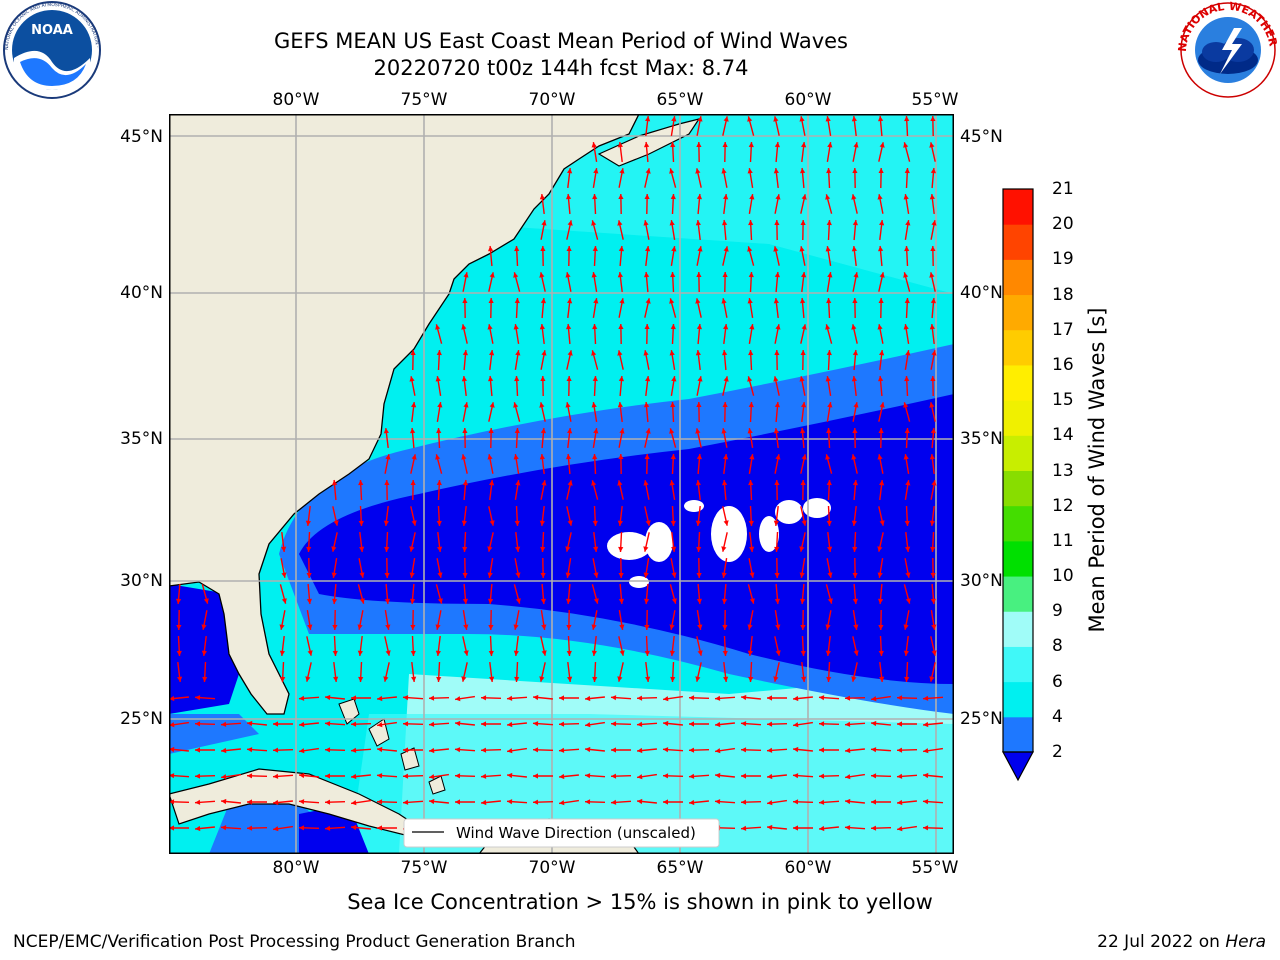 This screenshot has width=1280, height=960. What do you see at coordinates (1161, 942) in the screenshot?
I see `footer-date-text: 22 Jul 2022 on` at bounding box center [1161, 942].